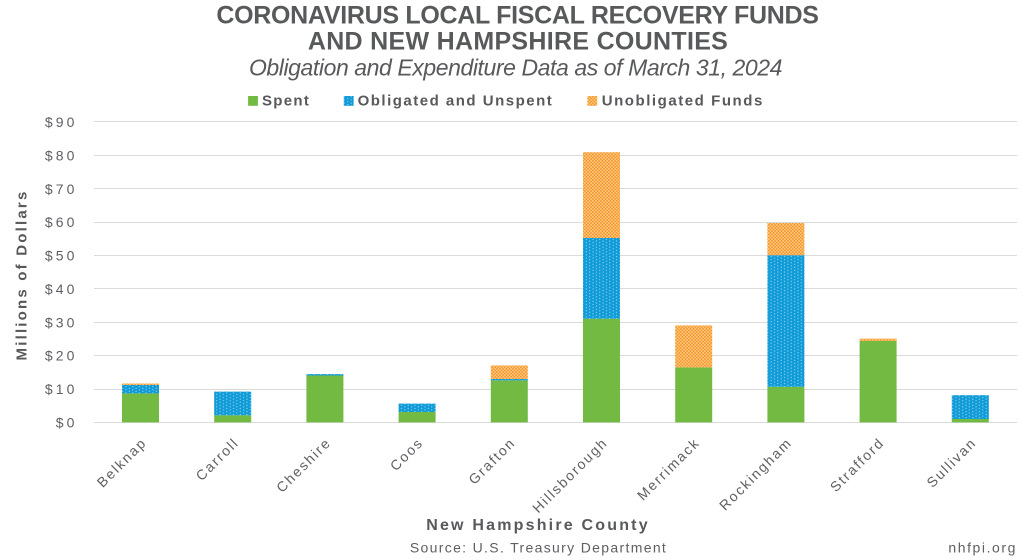 Image resolution: width=1024 pixels, height=560 pixels. I want to click on svg-text: $10, so click(61, 389).